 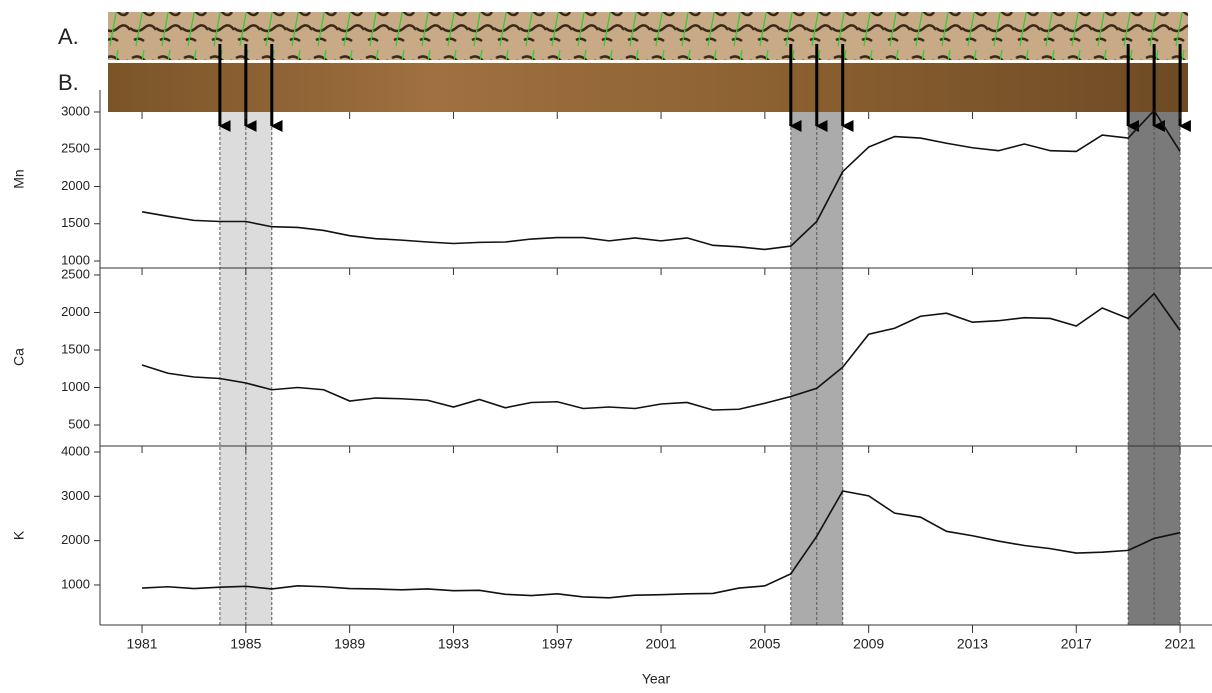 I want to click on x-tick-label: 2021, so click(x=1180, y=644).